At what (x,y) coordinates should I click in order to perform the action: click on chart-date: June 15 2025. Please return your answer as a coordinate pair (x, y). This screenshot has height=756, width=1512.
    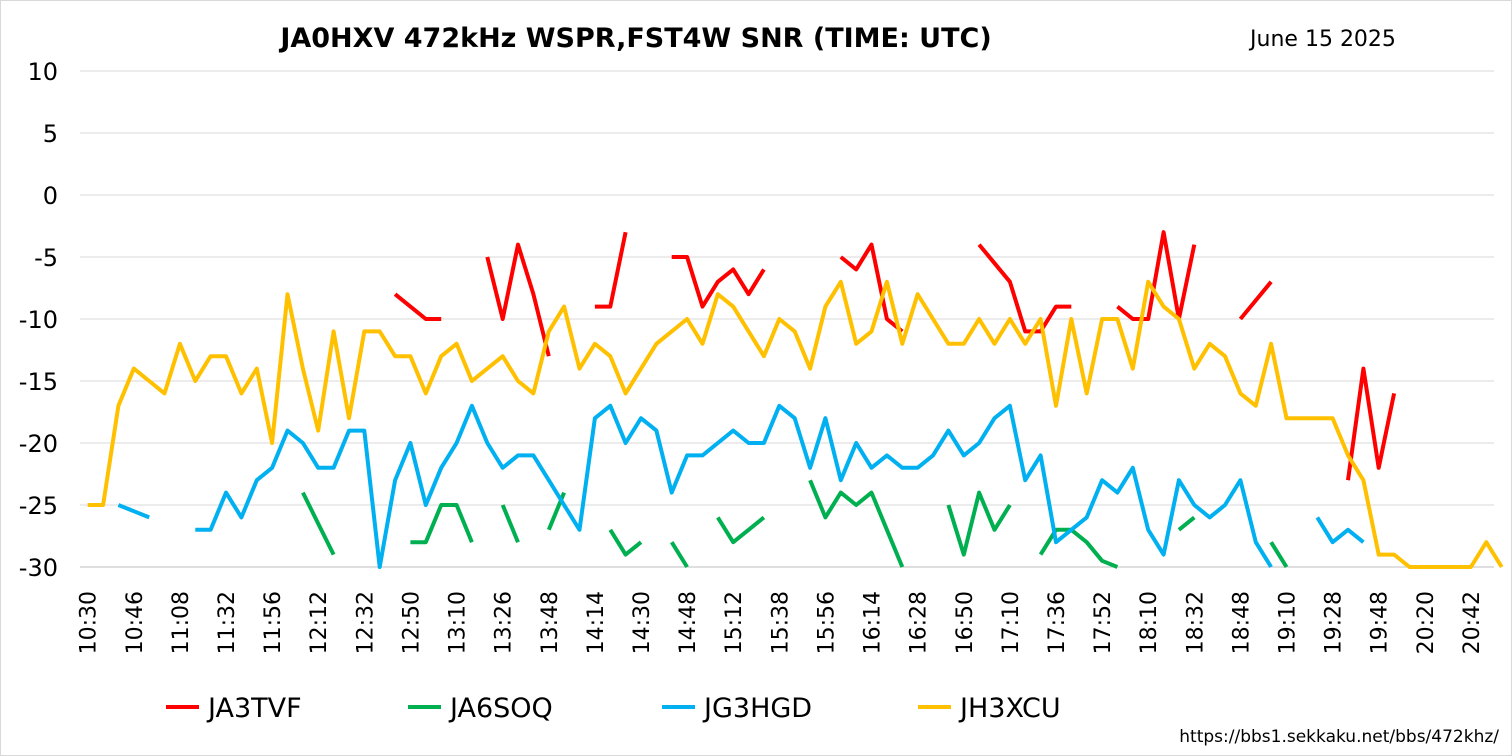
    Looking at the image, I should click on (1322, 39).